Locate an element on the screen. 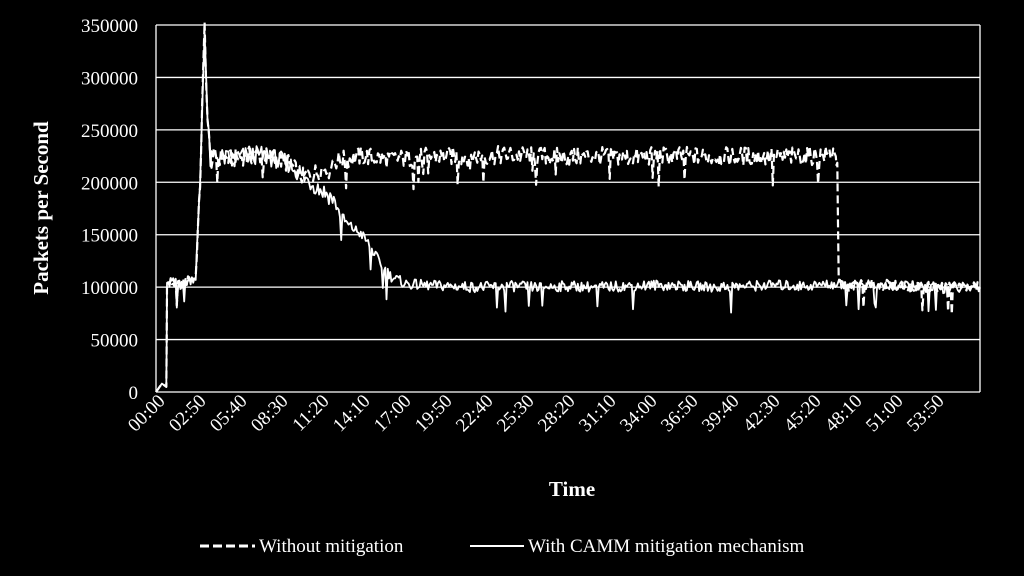 The height and width of the screenshot is (576, 1024). legend-label-with-camm: With CAMM mitigation mechanism is located at coordinates (666, 546).